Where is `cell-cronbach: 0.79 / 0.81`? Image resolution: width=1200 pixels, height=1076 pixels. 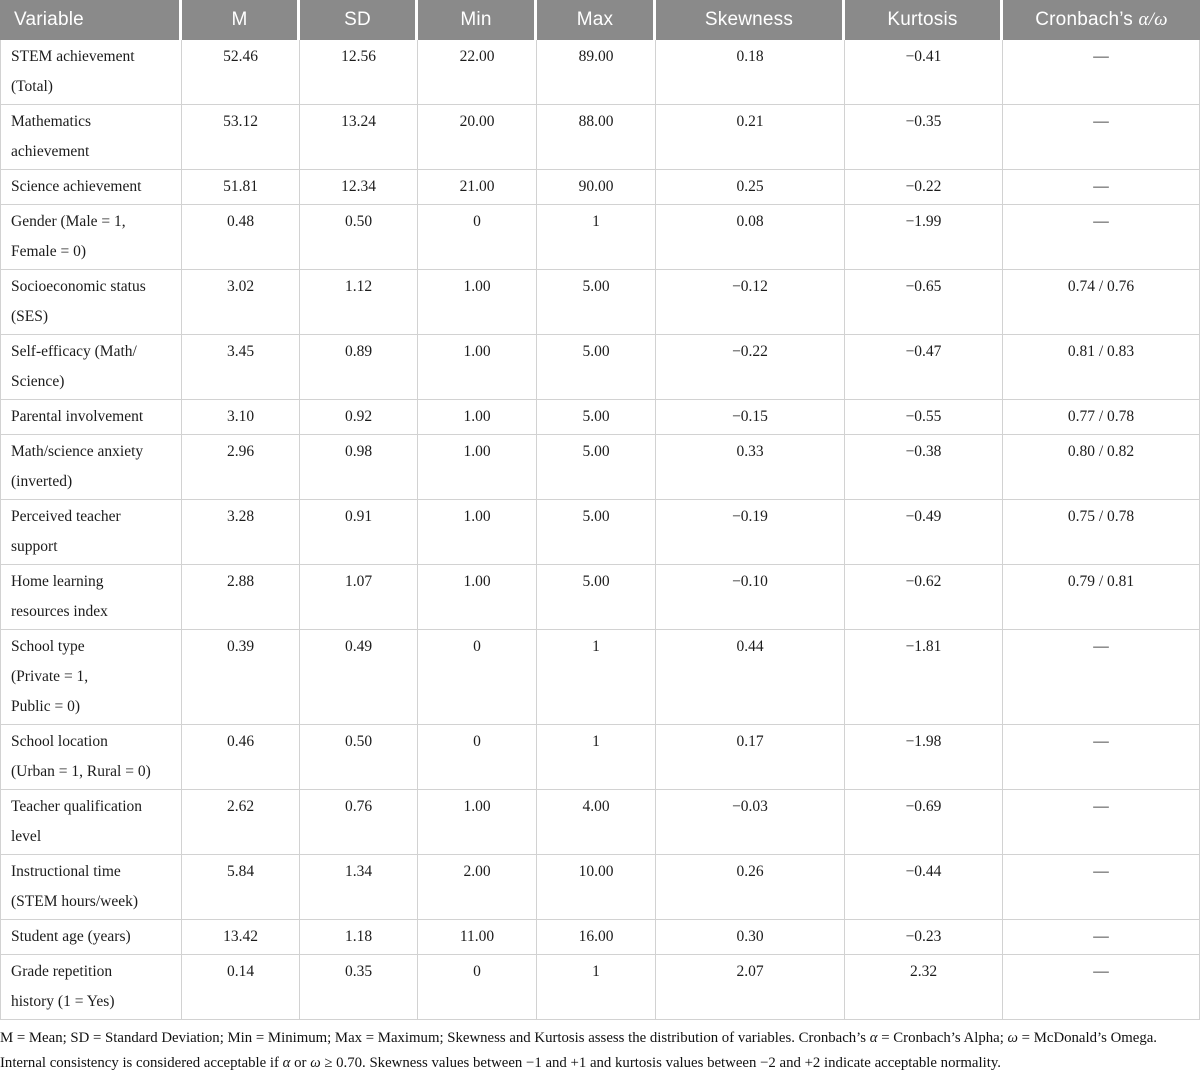
cell-cronbach: 0.79 / 0.81 is located at coordinates (1101, 597).